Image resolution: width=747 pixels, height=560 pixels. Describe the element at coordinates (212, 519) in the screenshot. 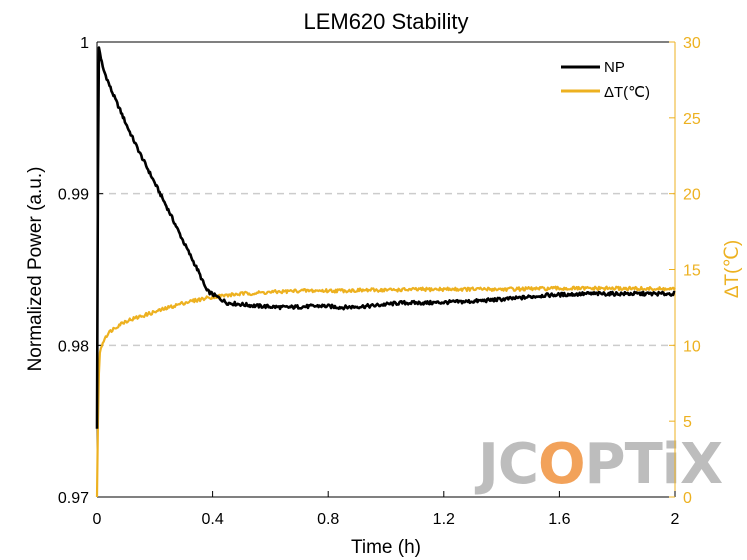

I see `x-tick-label-1: 0.4` at that location.